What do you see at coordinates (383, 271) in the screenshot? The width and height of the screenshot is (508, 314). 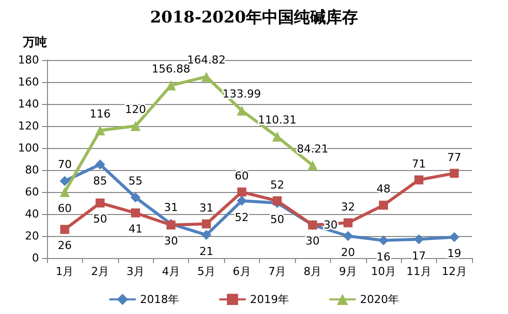 I see `x-tick-label: 10月` at bounding box center [383, 271].